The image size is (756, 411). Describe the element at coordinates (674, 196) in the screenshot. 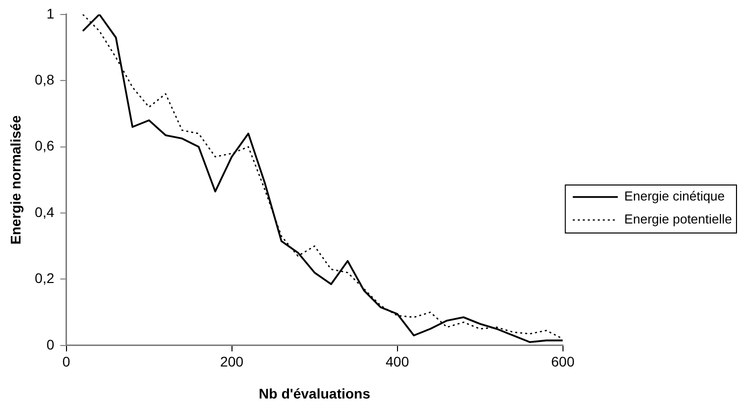

I see `legend-label: Energie cinétique` at that location.